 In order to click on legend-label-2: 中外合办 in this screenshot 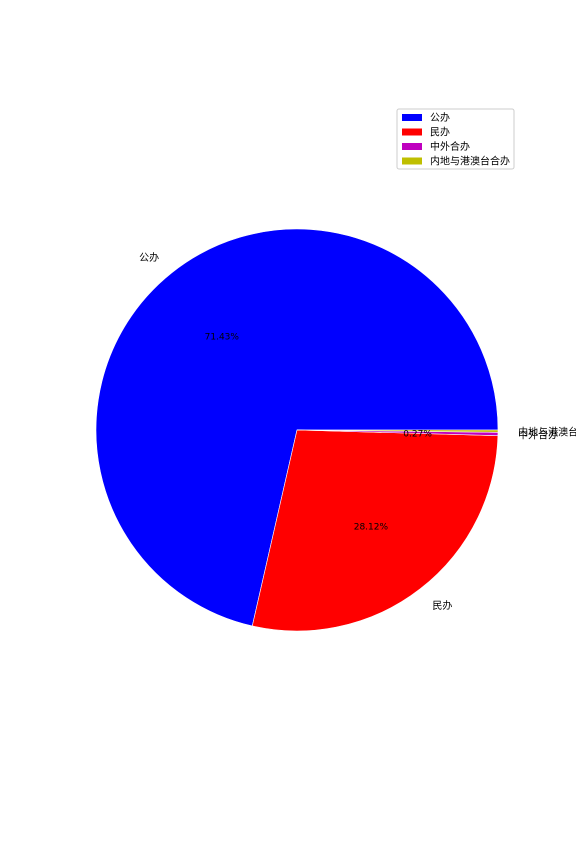, I will do `click(450, 146)`.